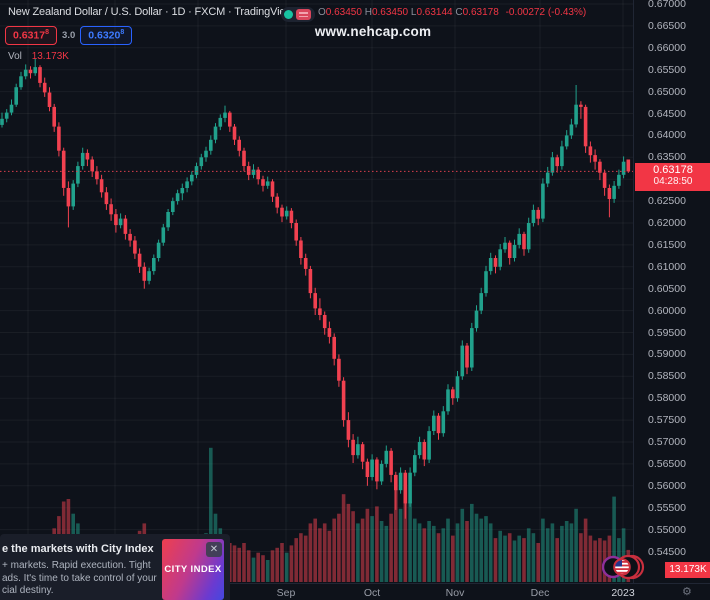  Describe the element at coordinates (288, 14) in the screenshot. I see `connection-dot-icon` at that location.